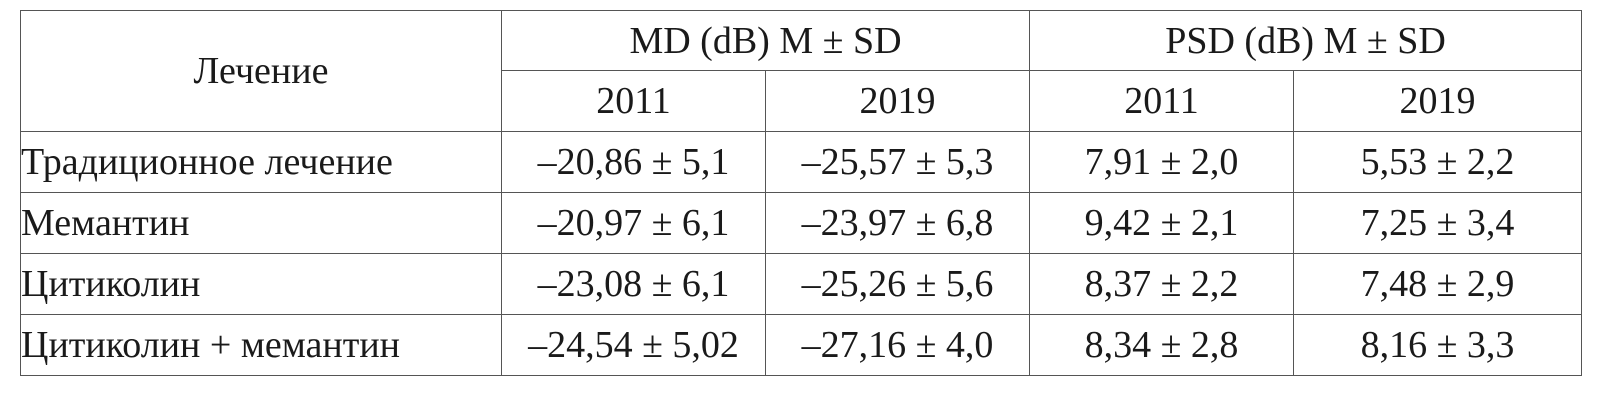 The width and height of the screenshot is (1601, 406). I want to click on md-year-2011-header: 2011, so click(633, 101).